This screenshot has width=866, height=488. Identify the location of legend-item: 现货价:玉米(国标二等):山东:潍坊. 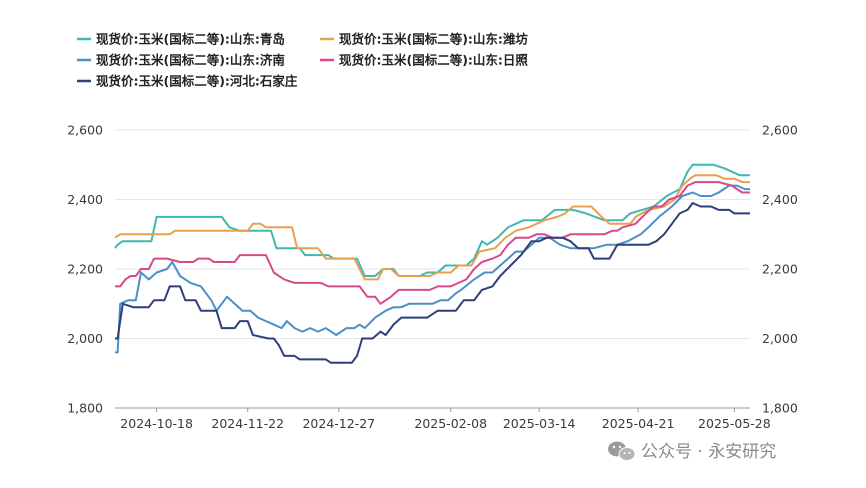
(424, 39).